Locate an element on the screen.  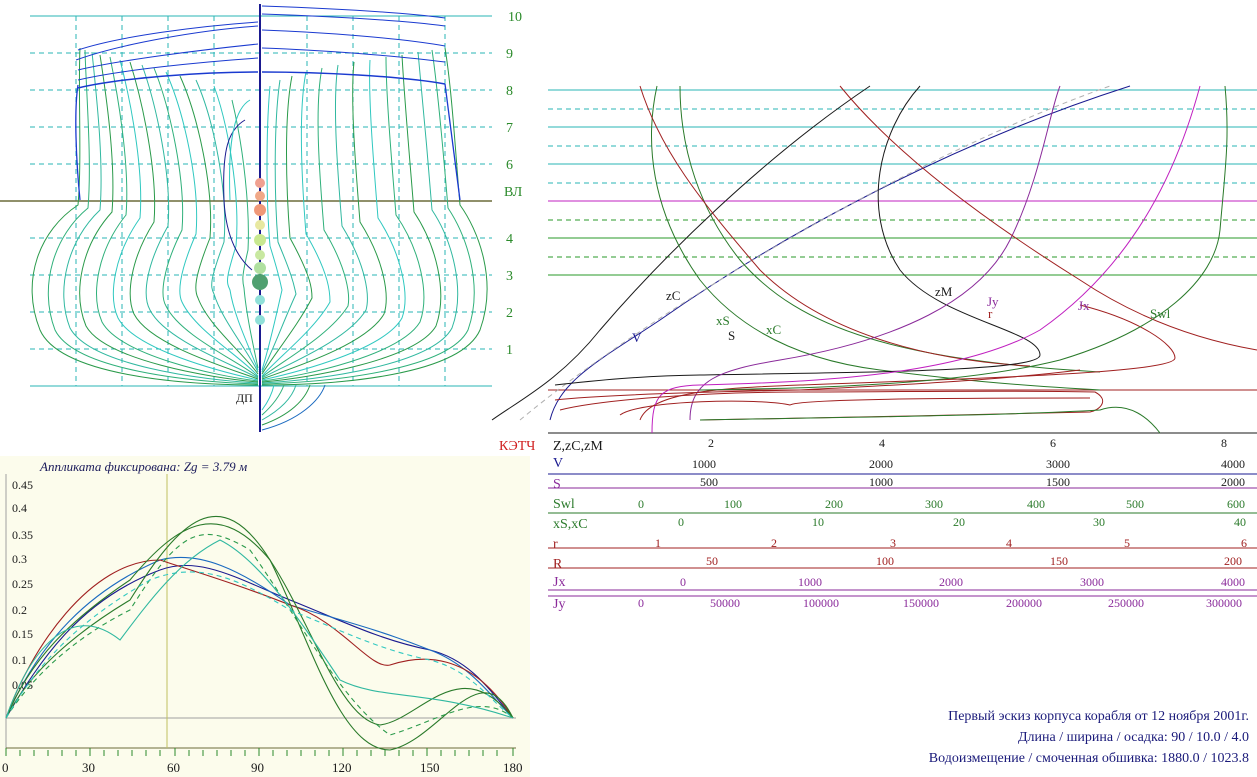
curve-label-swl: Swl is located at coordinates (1160, 313).